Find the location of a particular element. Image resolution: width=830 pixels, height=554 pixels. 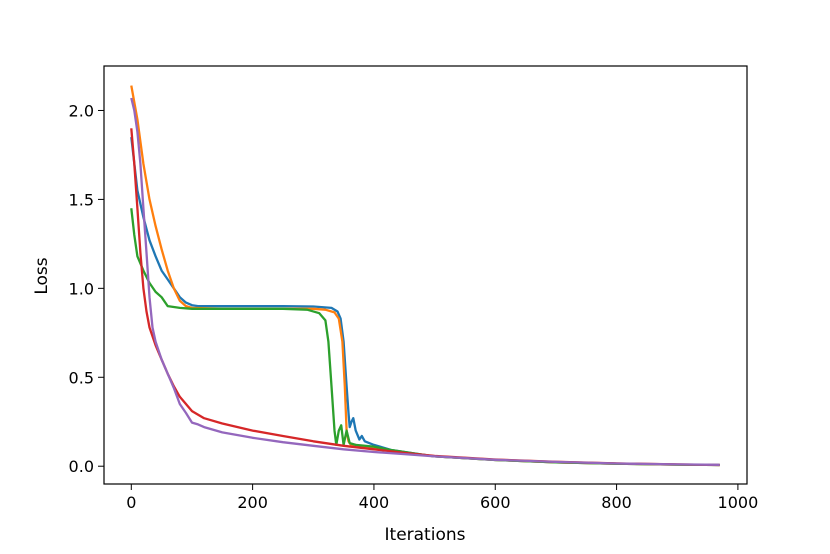

y-axis: 0.0 0.5 1.0 1.5 2.0 is located at coordinates (86, 288).